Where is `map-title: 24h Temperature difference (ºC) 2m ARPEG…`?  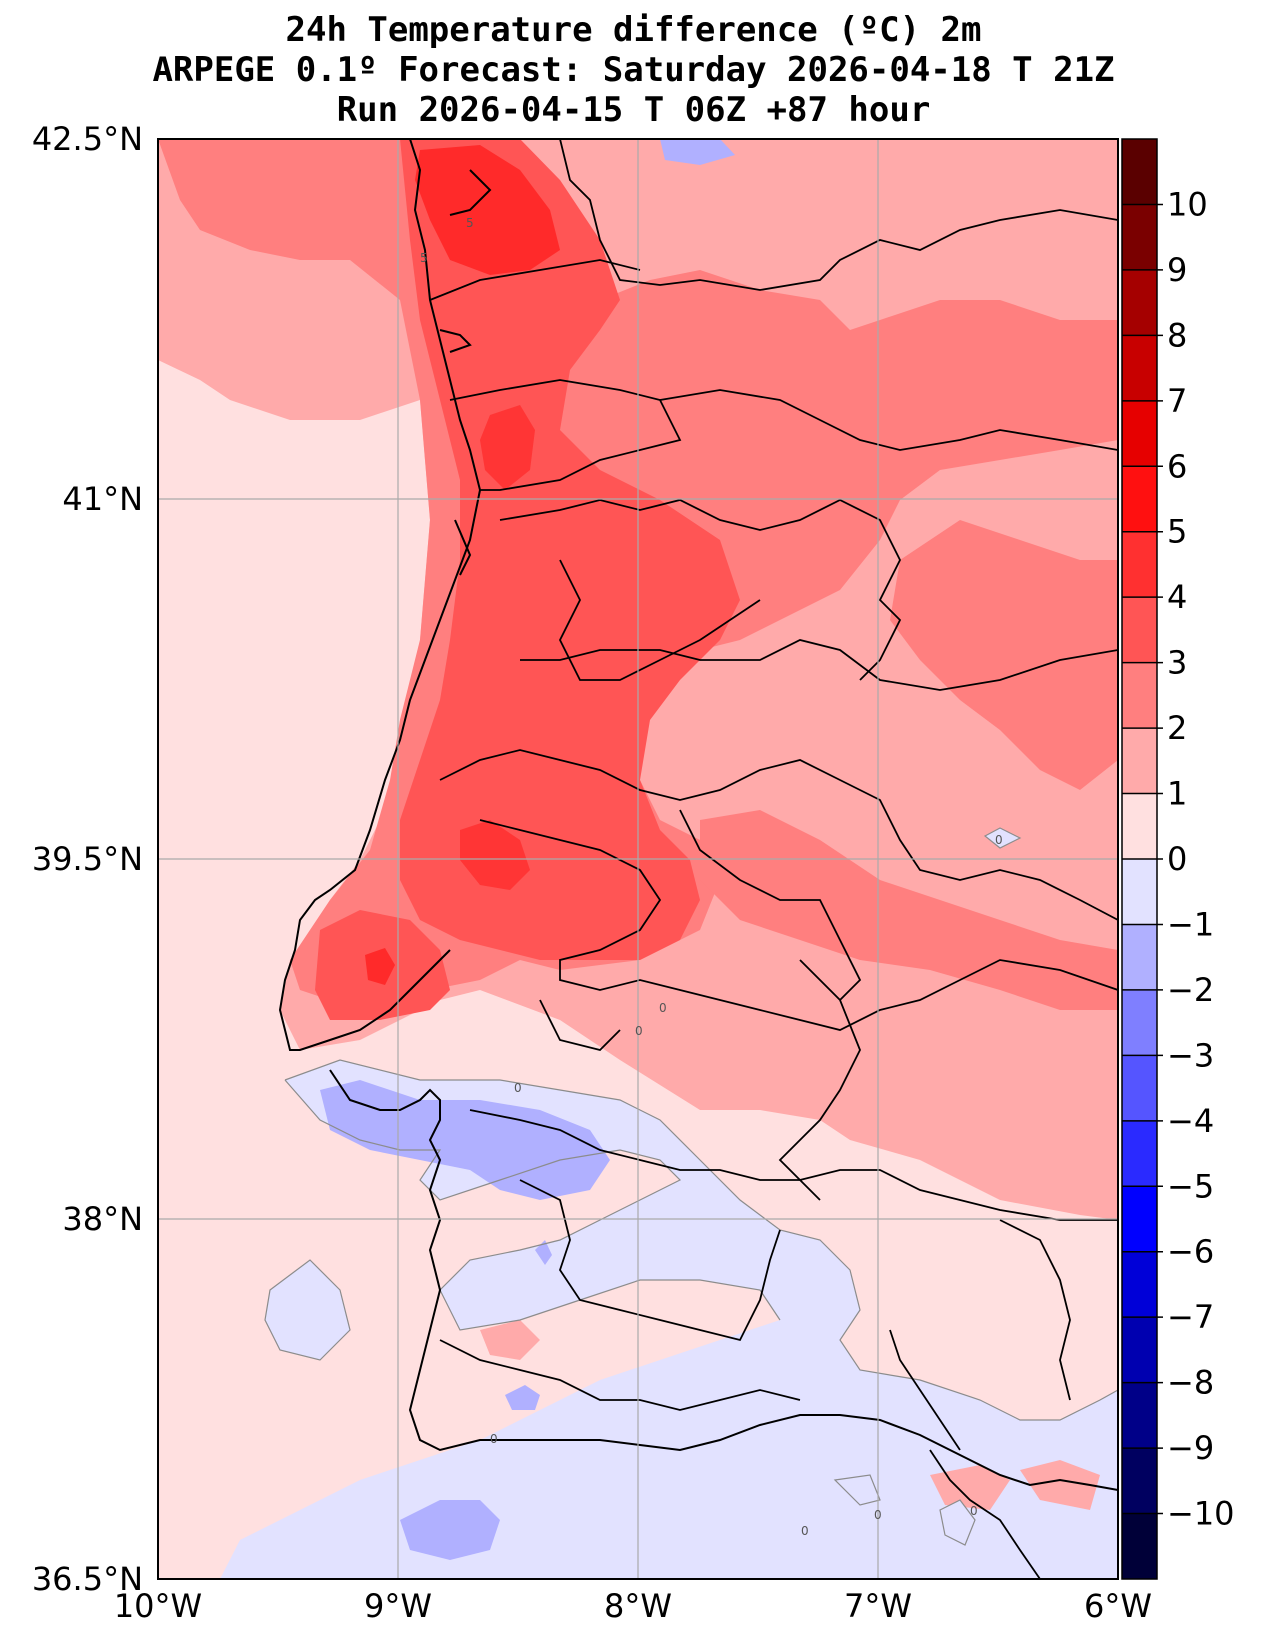
map-title: 24h Temperature difference (ºC) 2m ARPEG… is located at coordinates (633, 70).